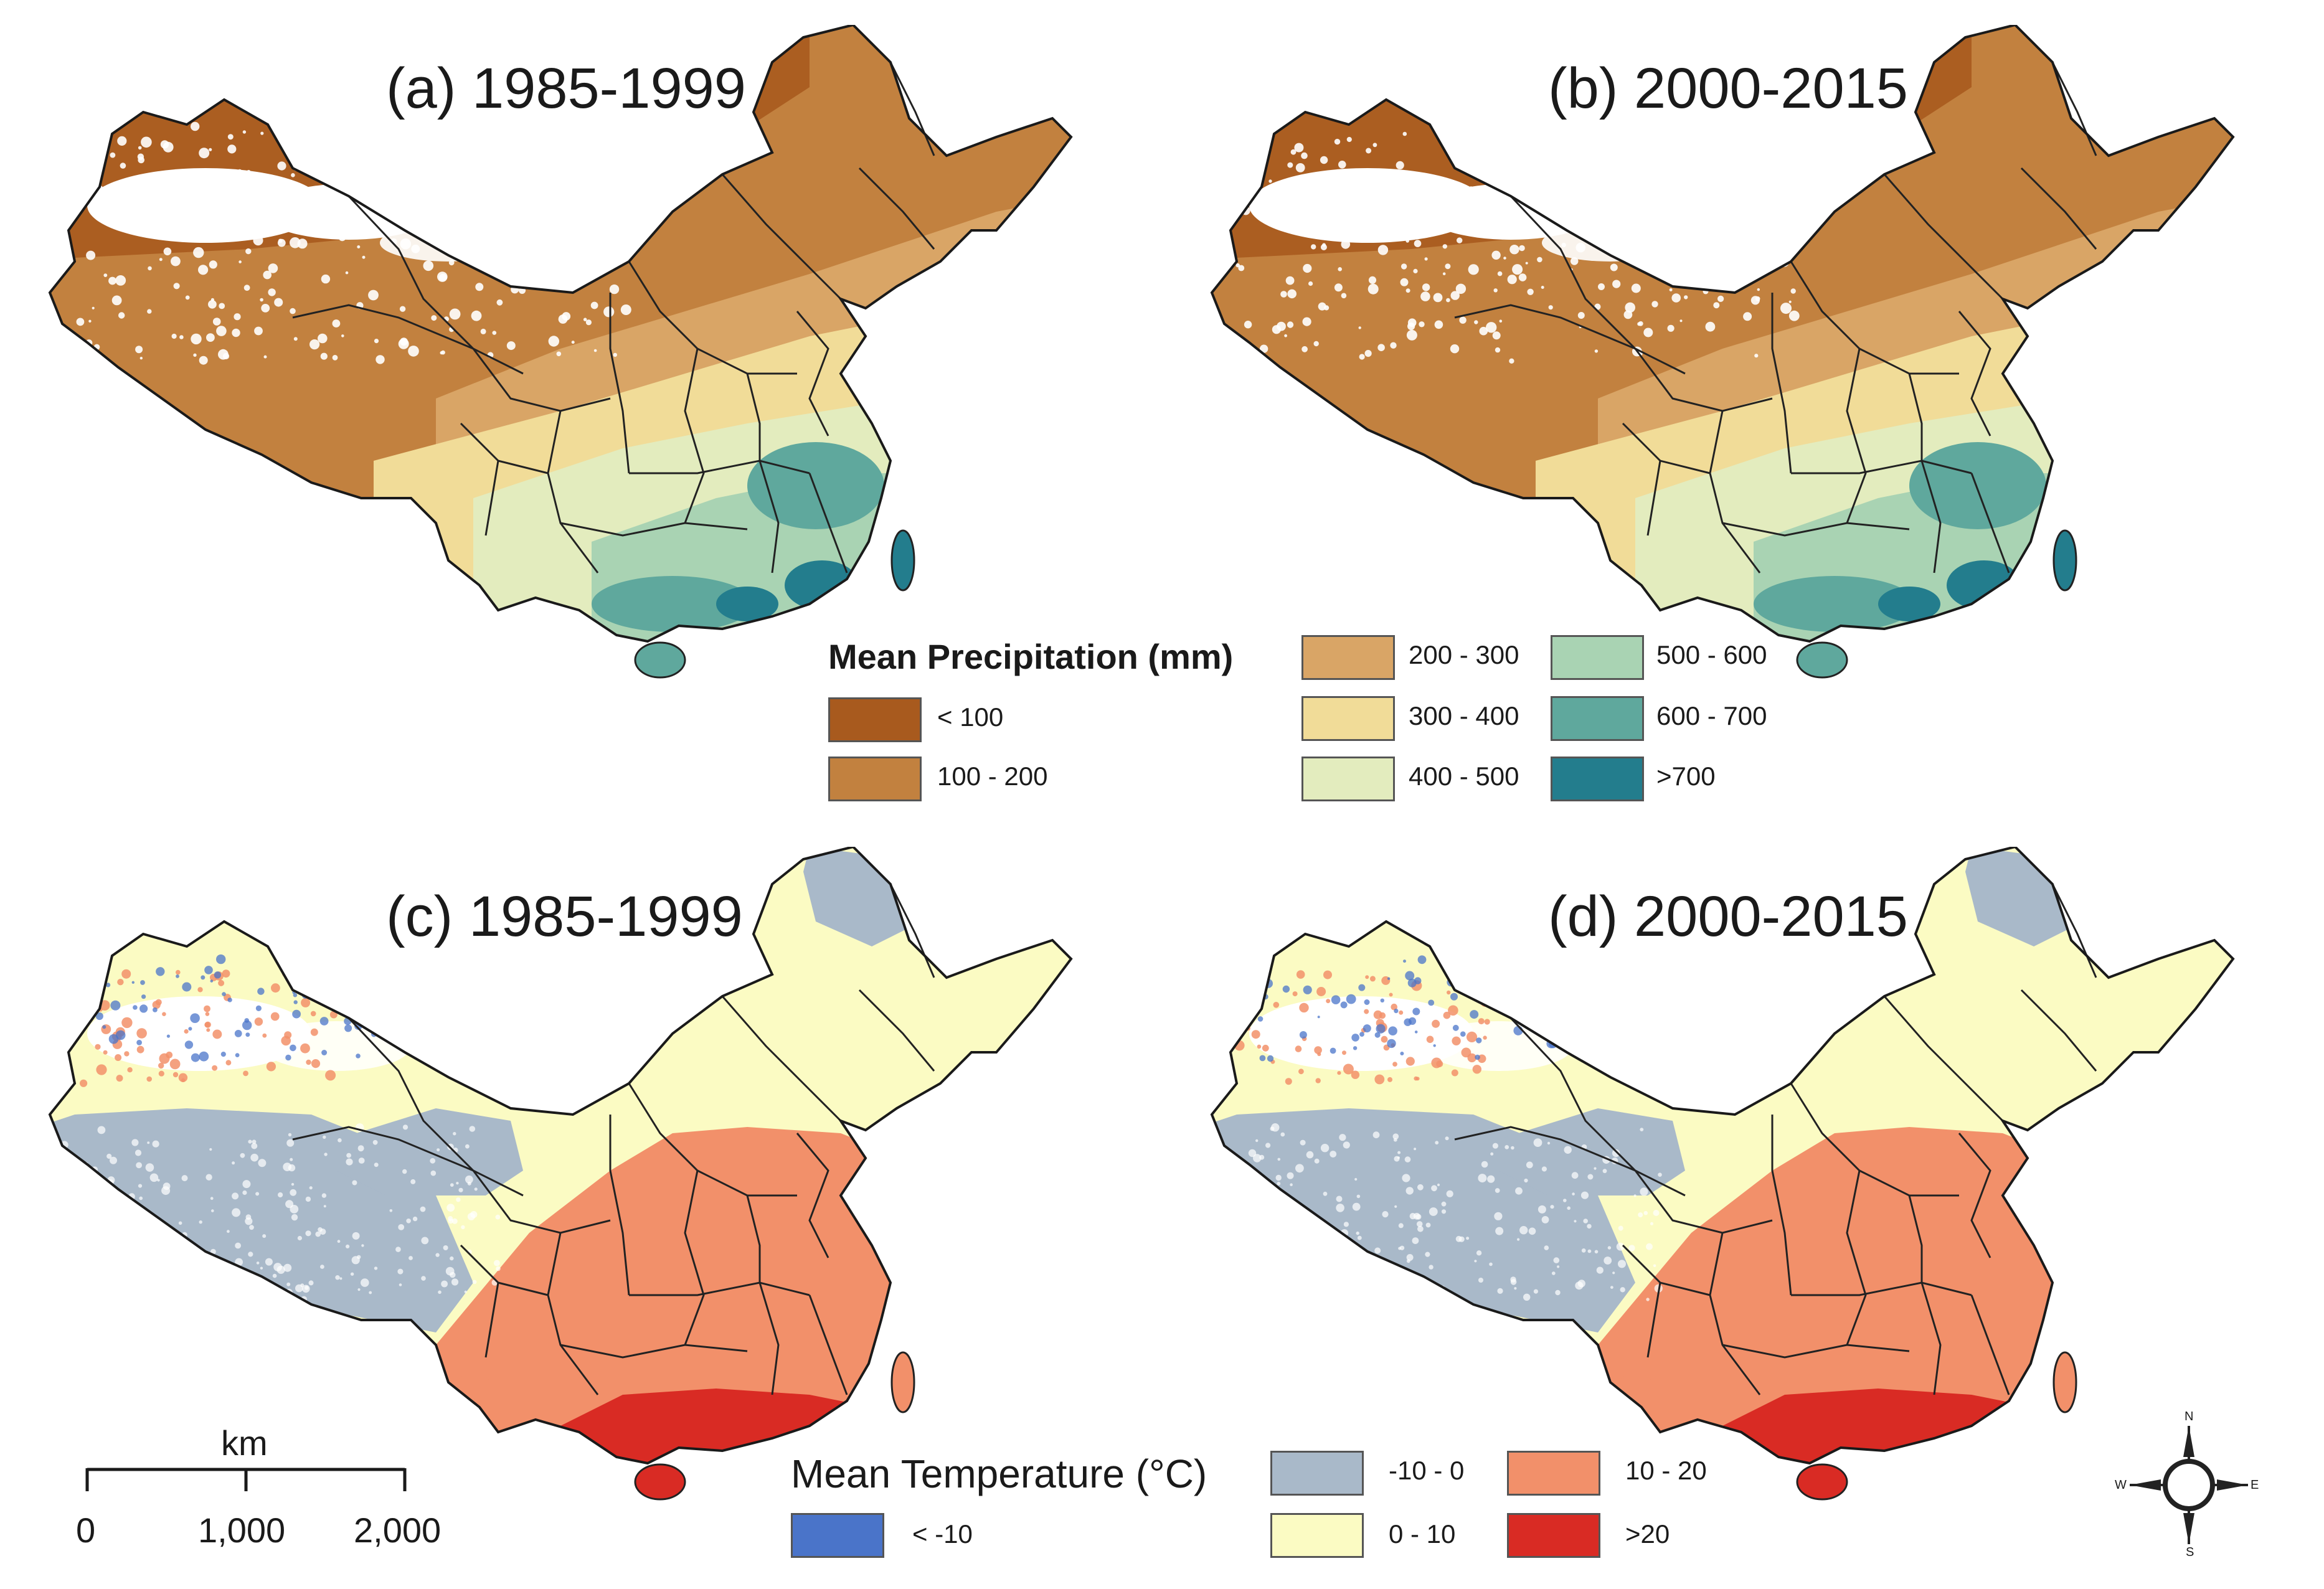 The height and width of the screenshot is (1589, 2324). I want to click on scale-tick-1: 1,000, so click(242, 1530).